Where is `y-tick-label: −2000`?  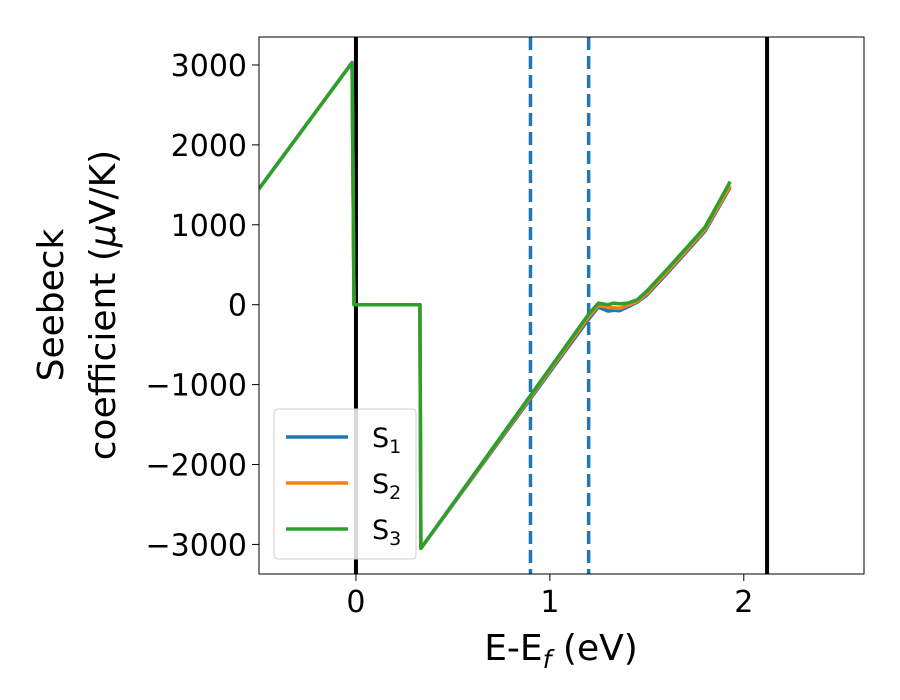 y-tick-label: −2000 is located at coordinates (196, 466).